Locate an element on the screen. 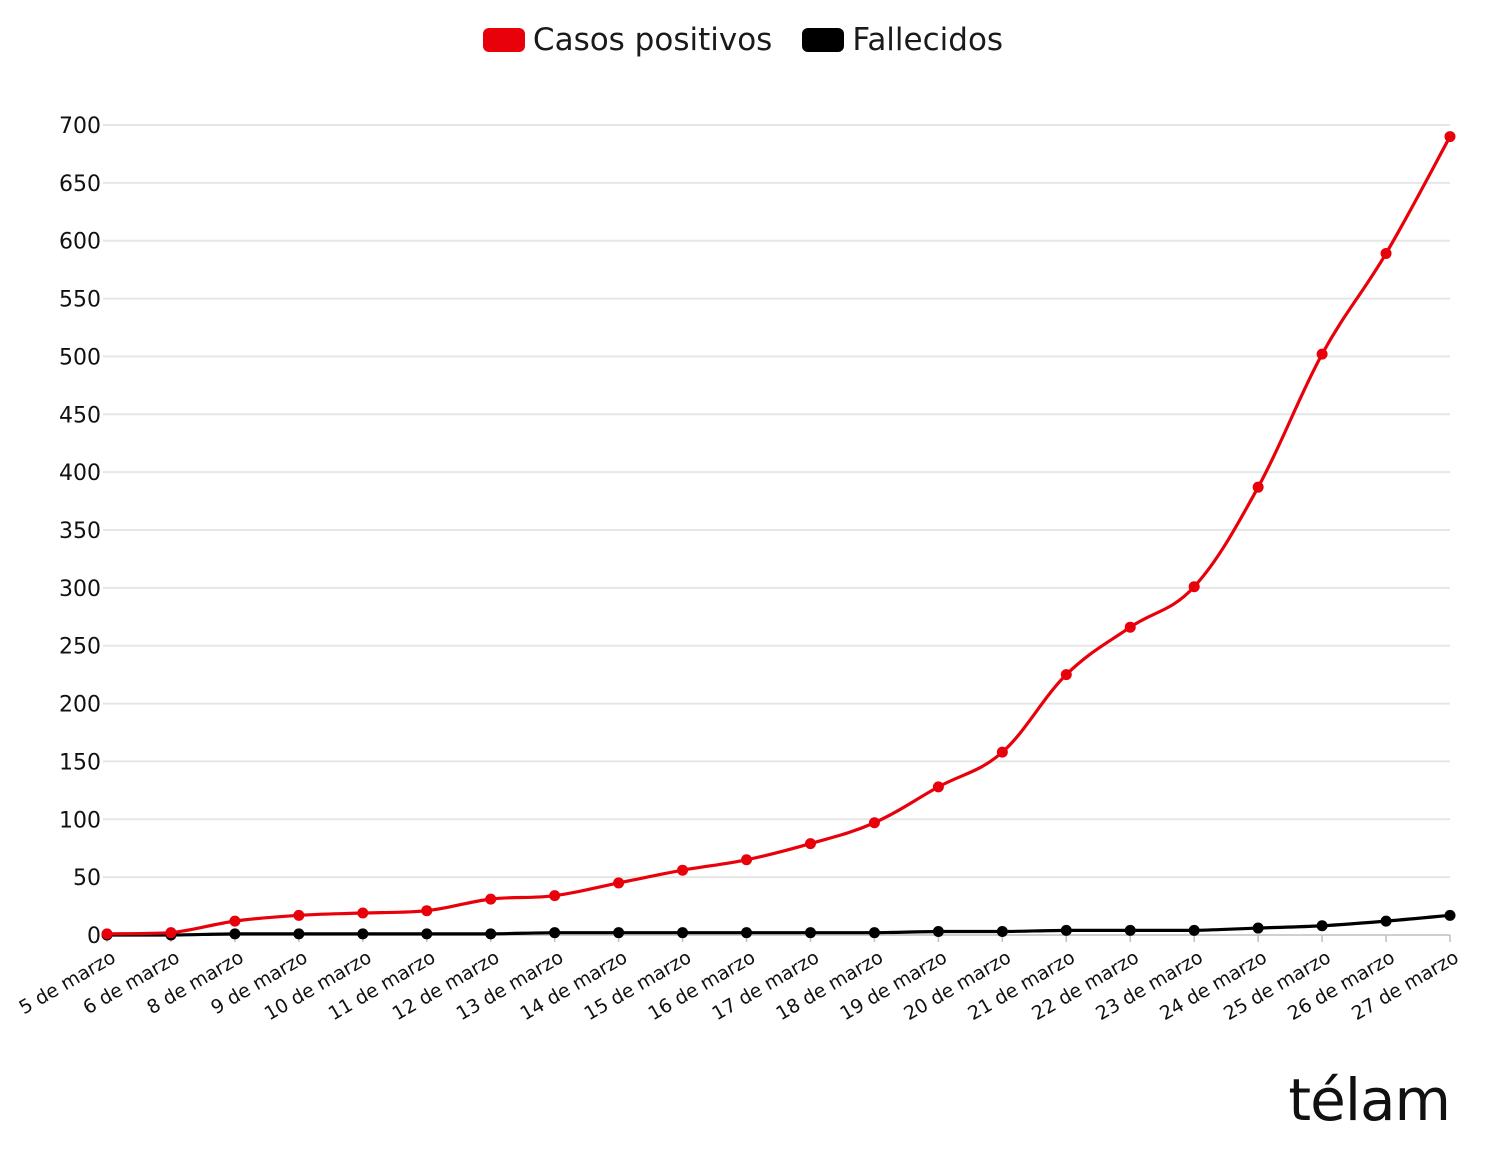 The image size is (1486, 1160). y-tick-label: 0 is located at coordinates (94, 936).